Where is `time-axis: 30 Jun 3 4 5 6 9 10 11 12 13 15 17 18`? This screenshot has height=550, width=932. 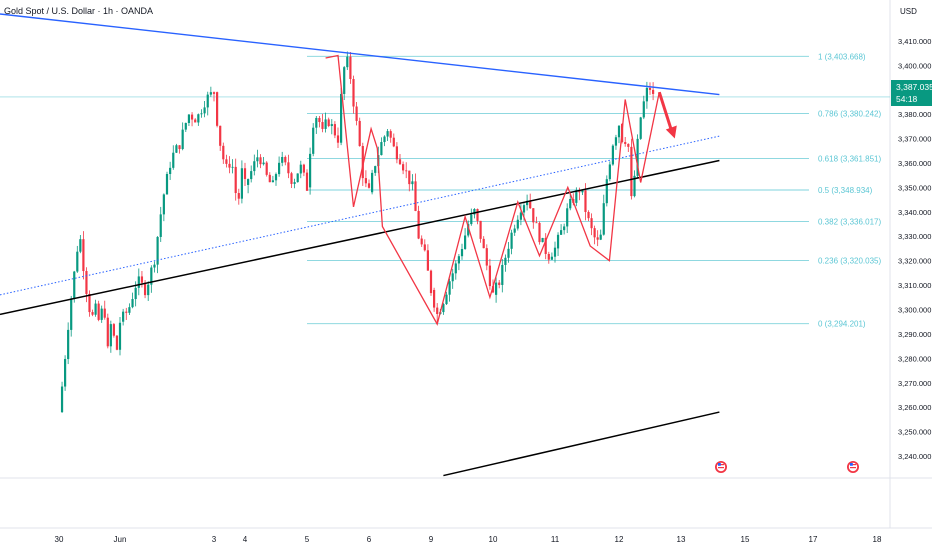 time-axis: 30 Jun 3 4 5 6 9 10 11 12 13 15 17 18 is located at coordinates (468, 539).